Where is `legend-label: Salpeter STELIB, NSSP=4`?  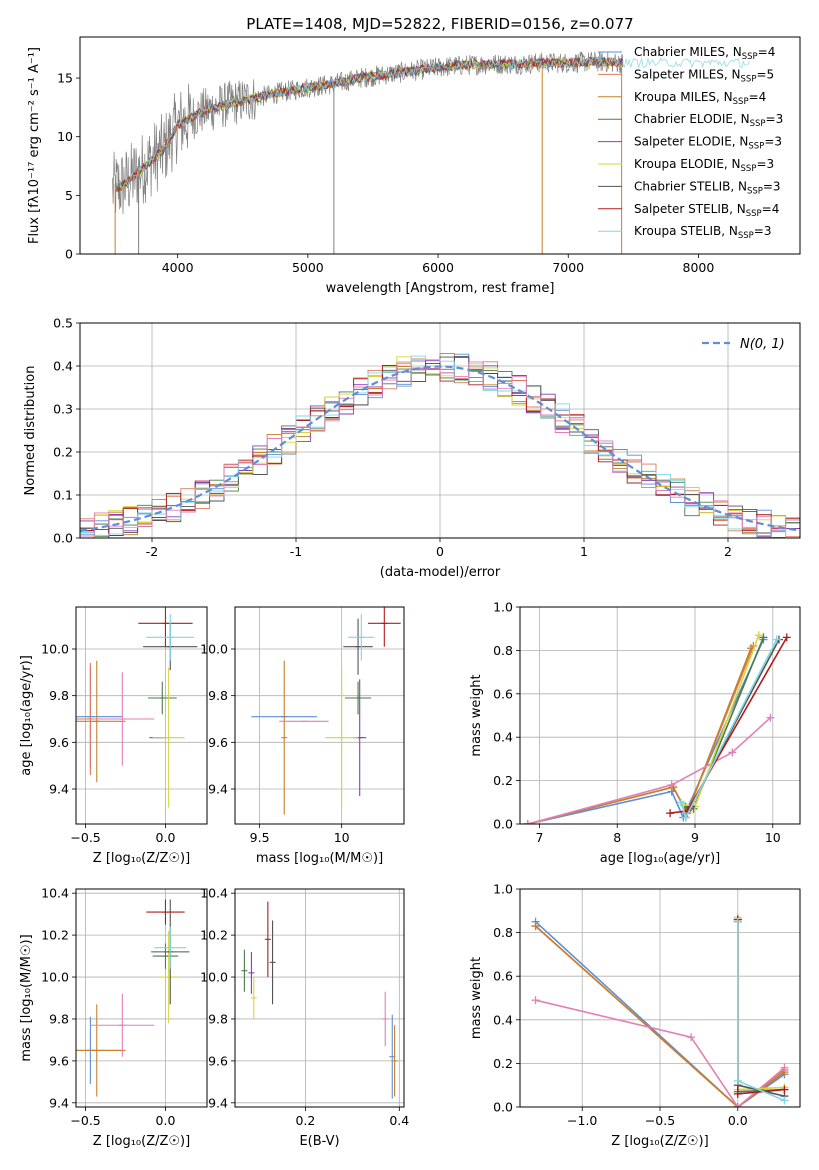
legend-label: Salpeter STELIB, NSSP=4 is located at coordinates (706, 210).